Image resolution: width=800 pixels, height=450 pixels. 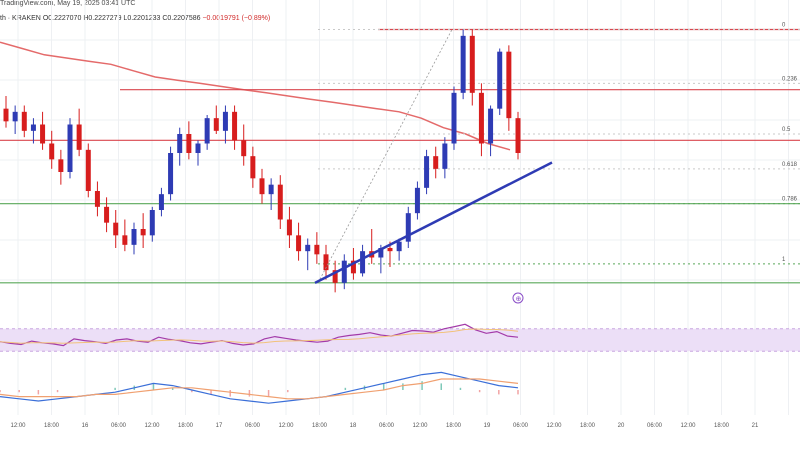 I want to click on close-value: C0.2207586, so click(x=181, y=18).